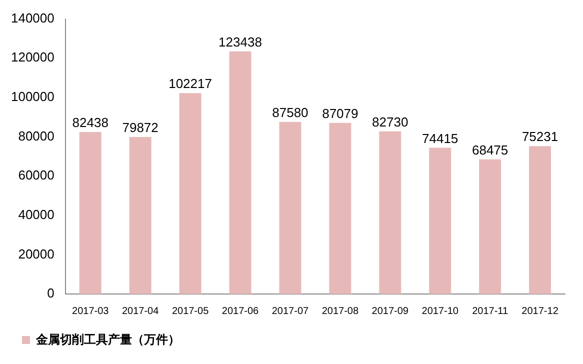 The height and width of the screenshot is (364, 583). I want to click on data-label: 82730, so click(390, 122).